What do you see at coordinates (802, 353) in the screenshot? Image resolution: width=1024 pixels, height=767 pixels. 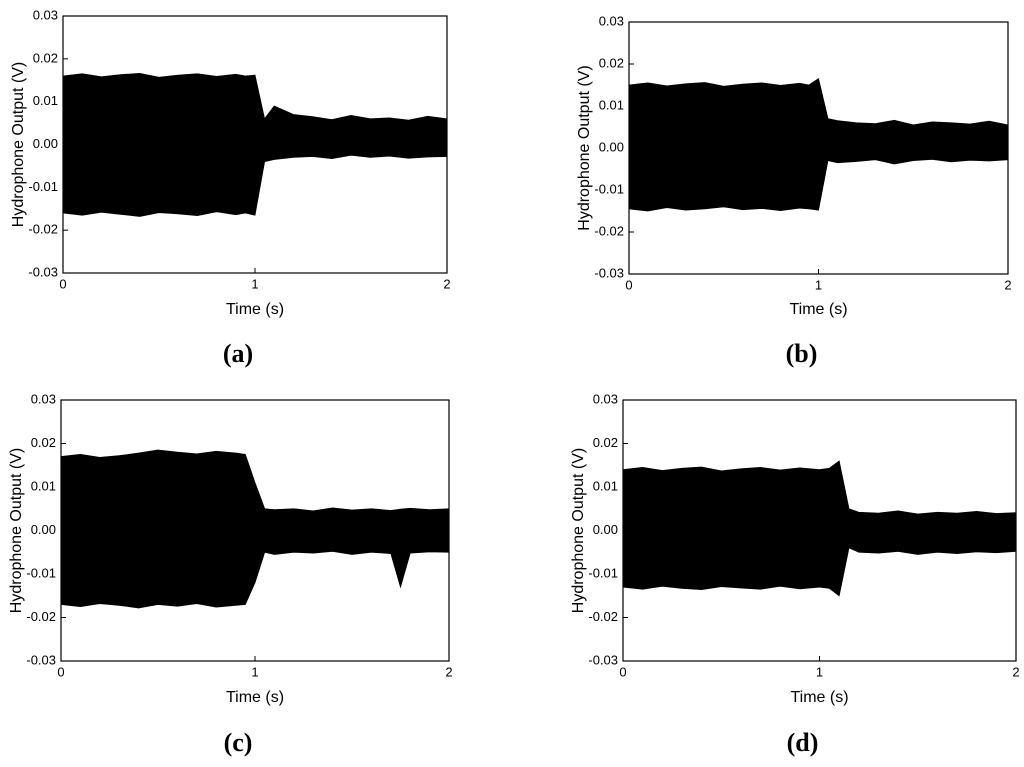 I see `panel-label: (b)` at bounding box center [802, 353].